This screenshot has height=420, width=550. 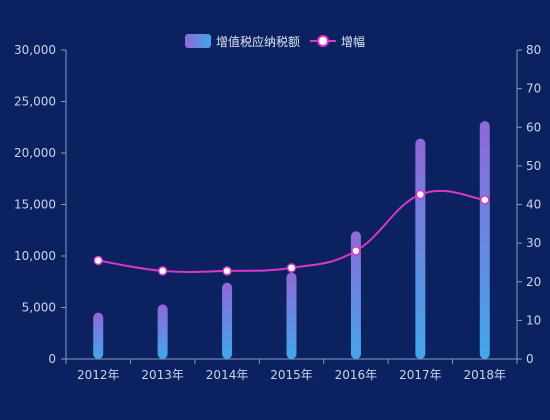 What do you see at coordinates (530, 359) in the screenshot?
I see `y-right-tick-label: 0` at bounding box center [530, 359].